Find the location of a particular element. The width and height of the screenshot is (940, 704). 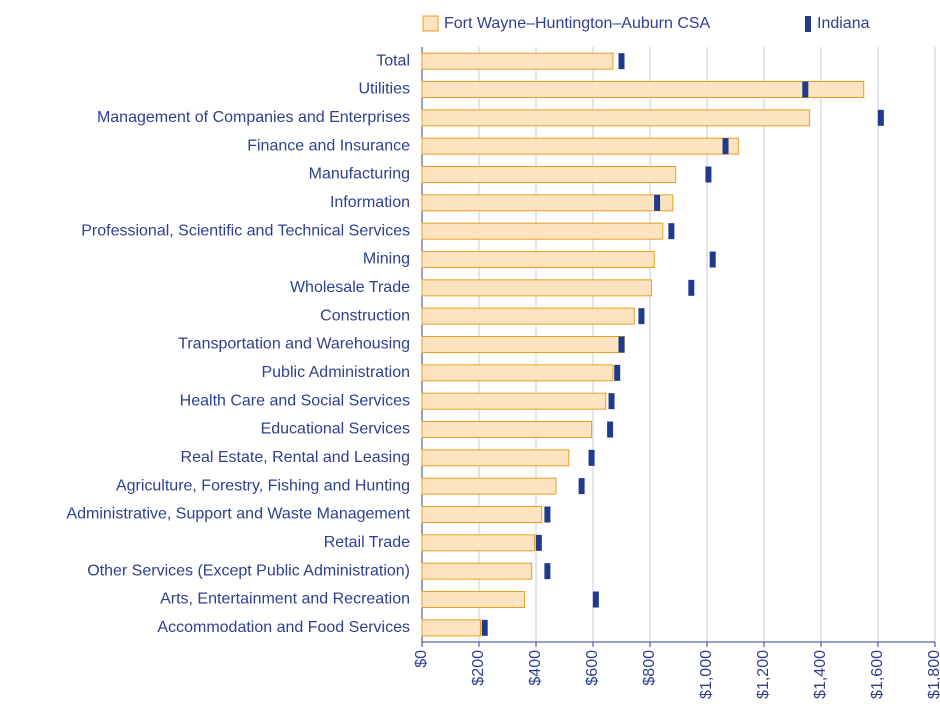

y-tick-label: Total is located at coordinates (393, 60).